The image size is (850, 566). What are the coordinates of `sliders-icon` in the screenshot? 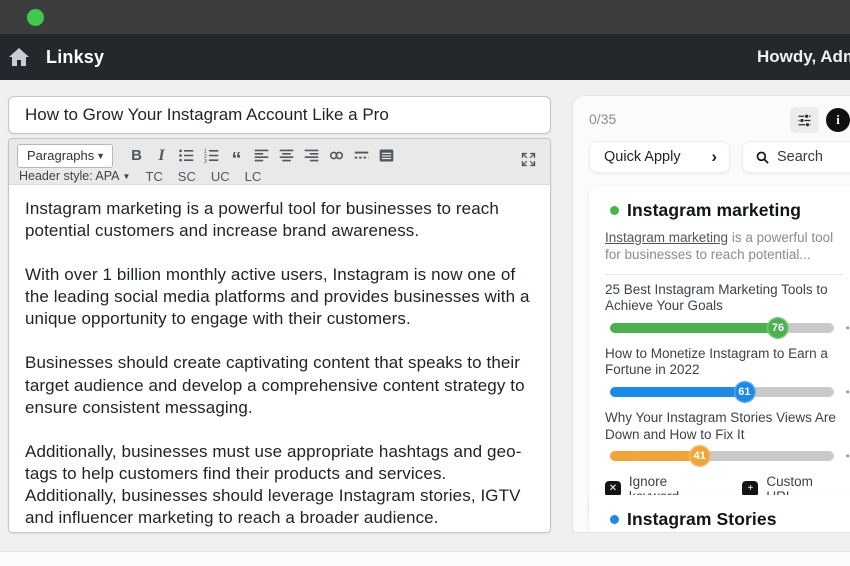 It's located at (804, 120).